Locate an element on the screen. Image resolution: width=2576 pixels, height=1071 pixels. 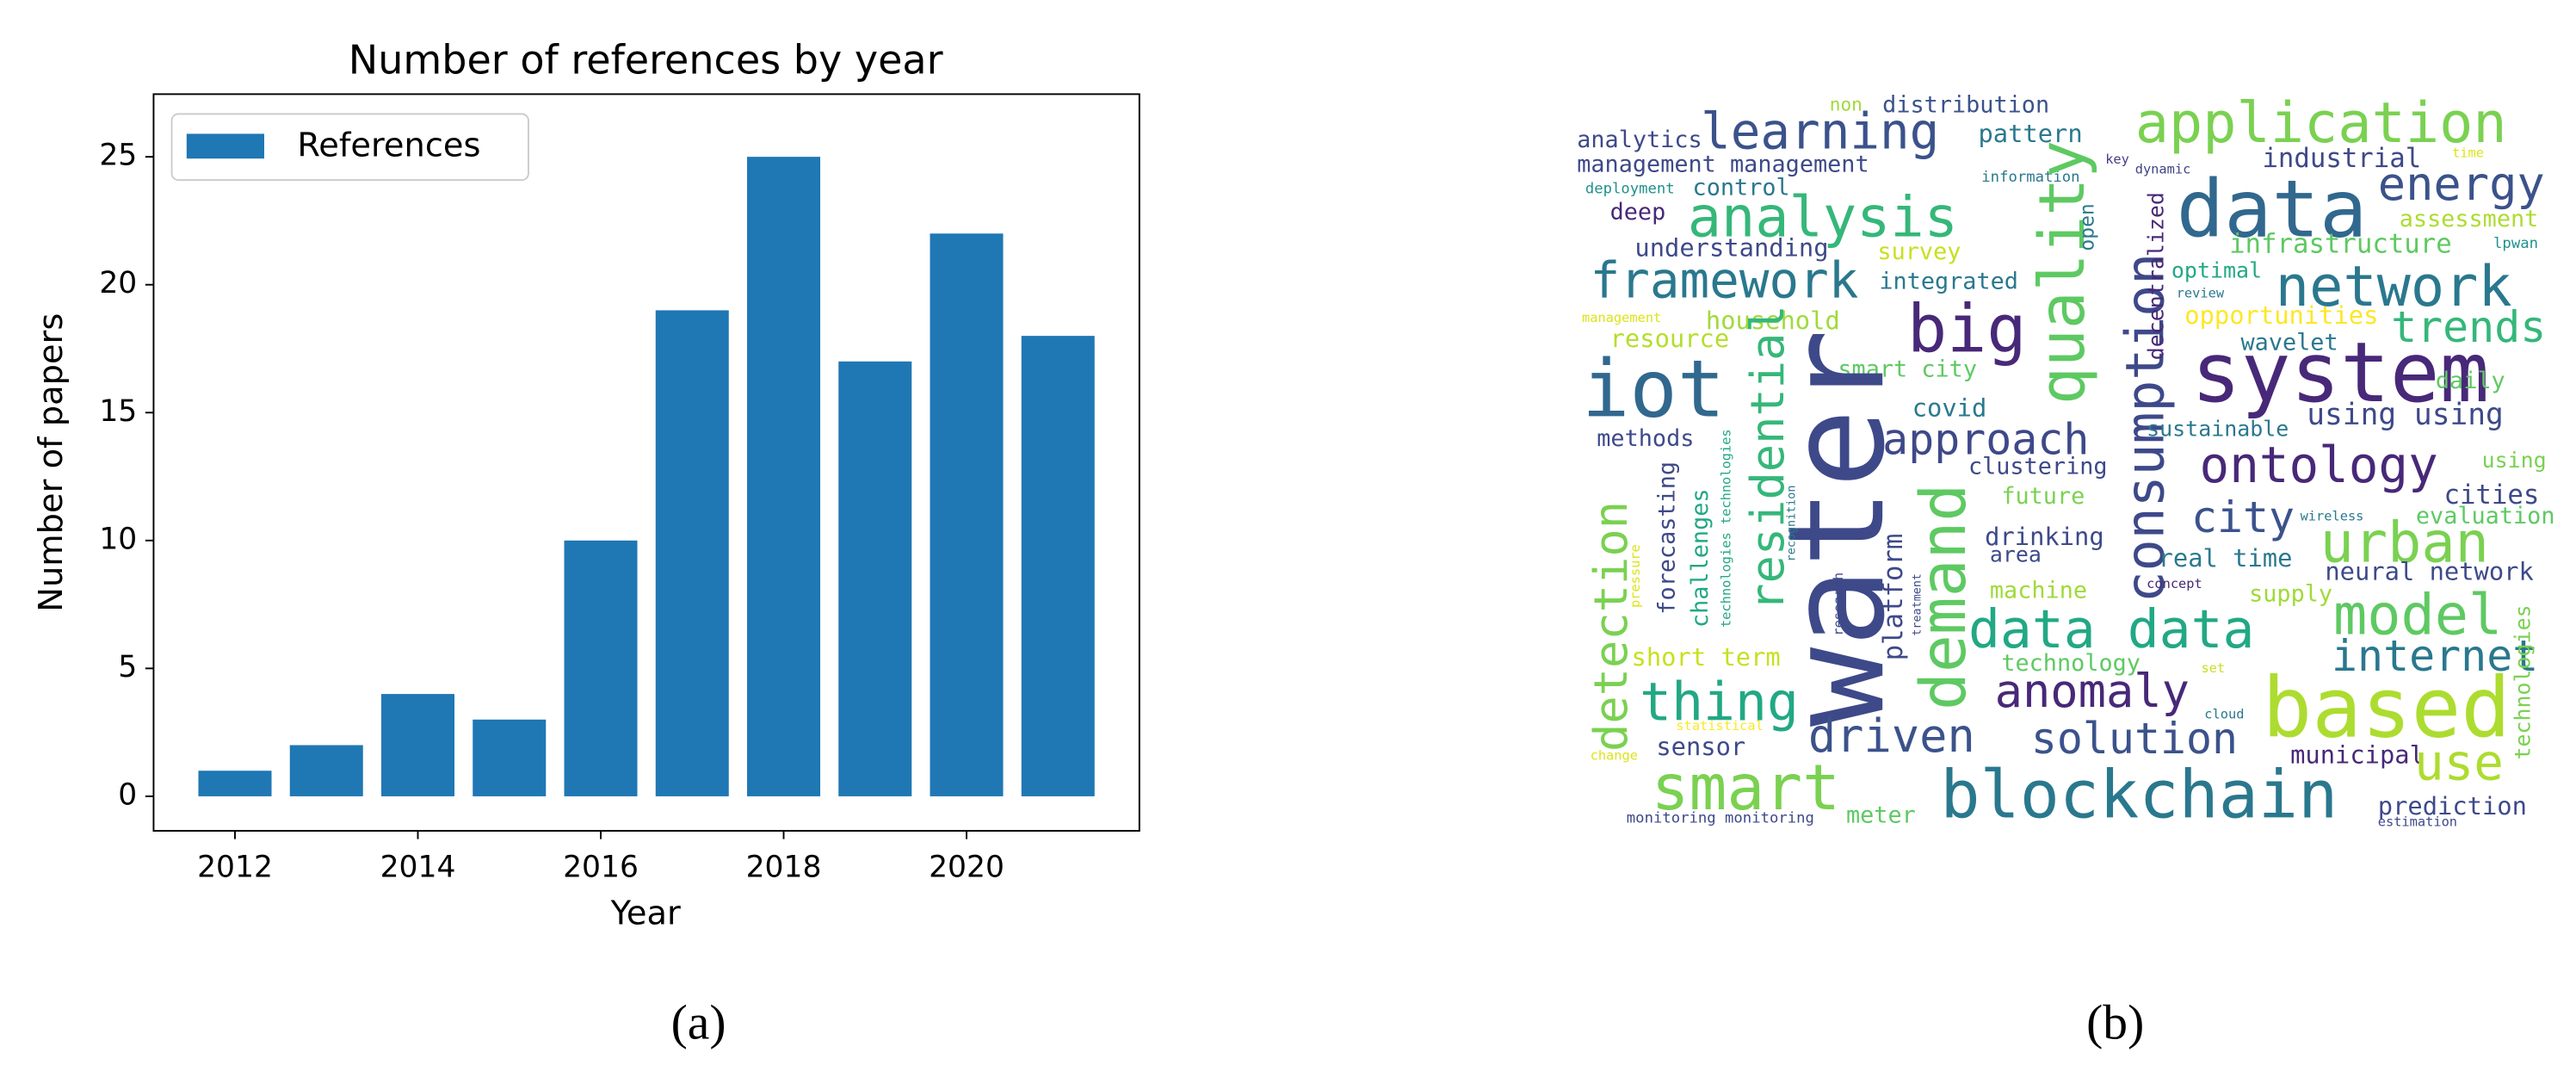
word: short term is located at coordinates (1706, 657).